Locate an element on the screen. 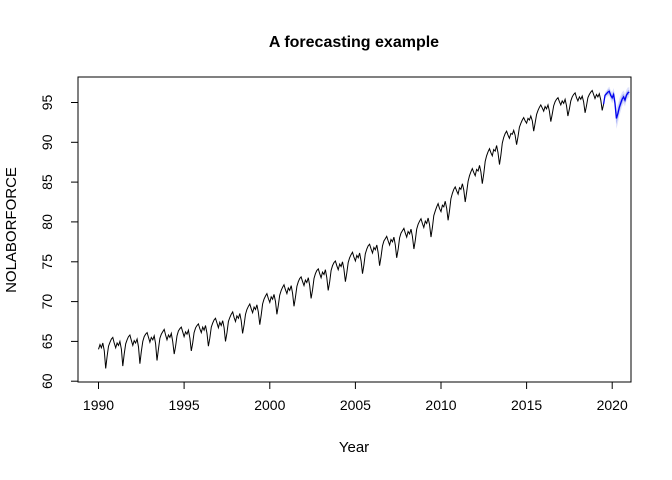  x-tick-label: 2015 is located at coordinates (526, 405).